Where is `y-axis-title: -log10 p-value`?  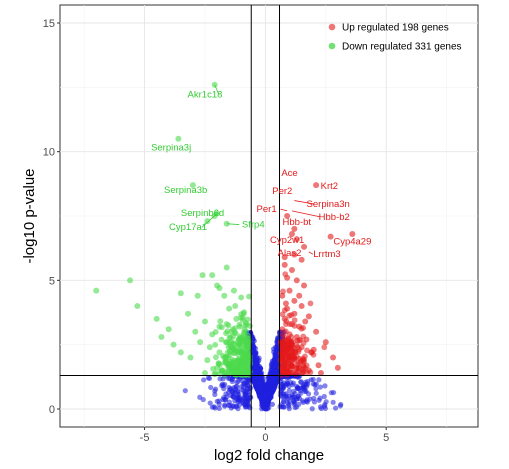 y-axis-title: -log10 p-value is located at coordinates (29, 215).